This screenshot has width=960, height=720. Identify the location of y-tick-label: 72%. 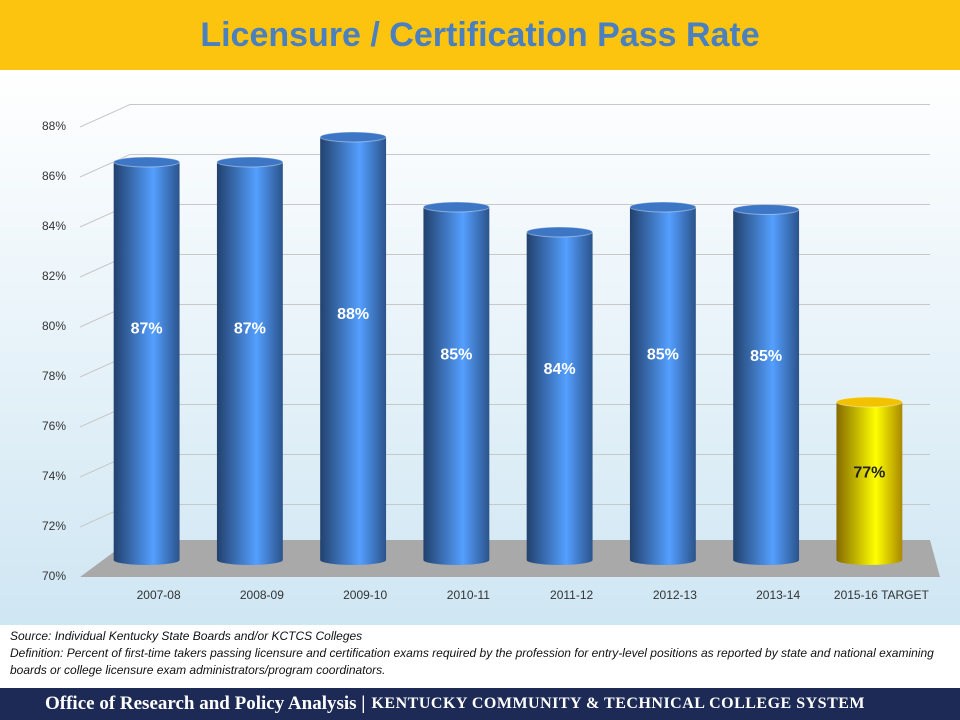
(54, 526).